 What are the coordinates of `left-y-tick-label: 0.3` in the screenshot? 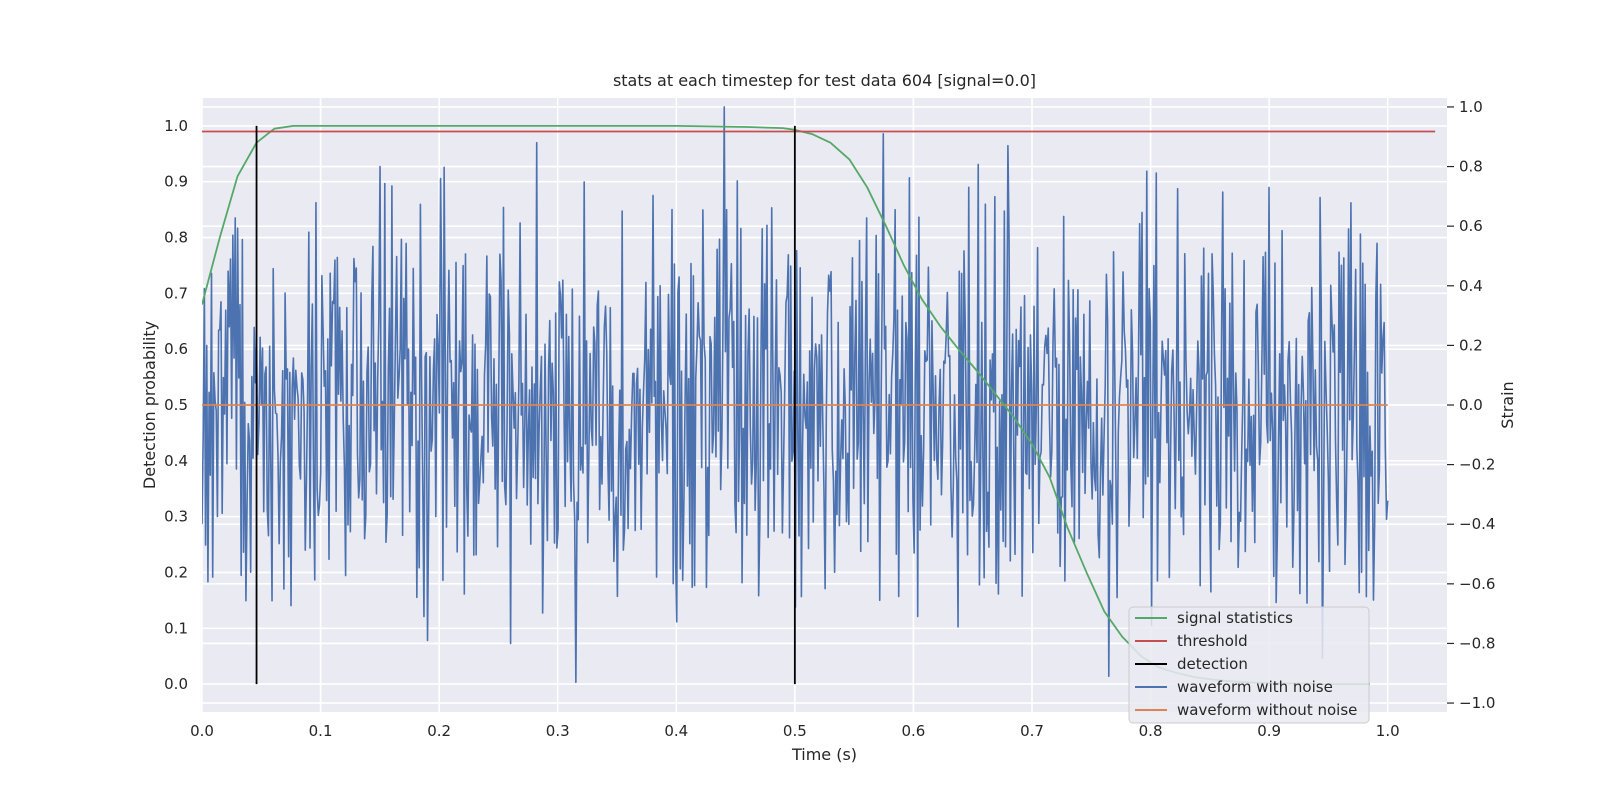 It's located at (176, 517).